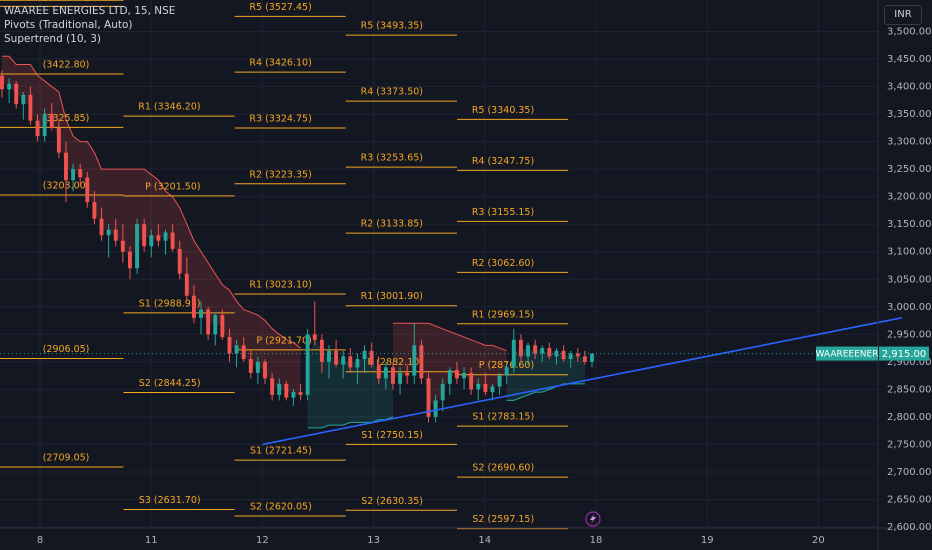 The height and width of the screenshot is (550, 932). What do you see at coordinates (392, 296) in the screenshot?
I see `pivot-level-label: R1 (3001.90)` at bounding box center [392, 296].